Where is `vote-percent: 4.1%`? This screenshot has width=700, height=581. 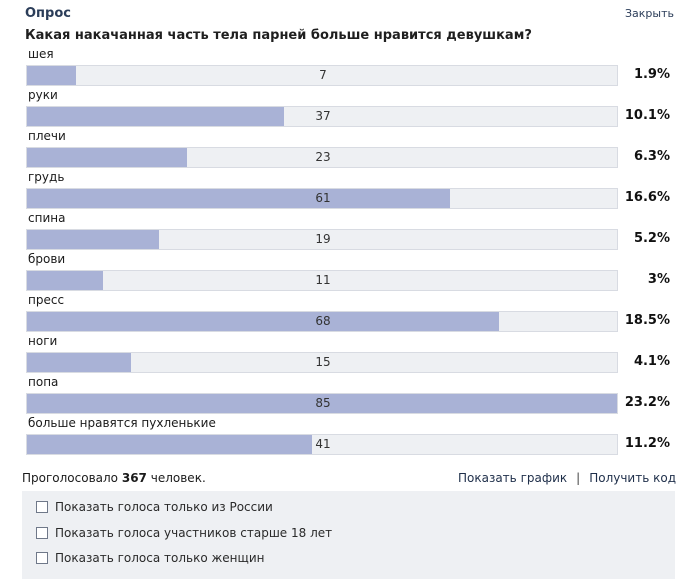 vote-percent: 4.1% is located at coordinates (651, 361).